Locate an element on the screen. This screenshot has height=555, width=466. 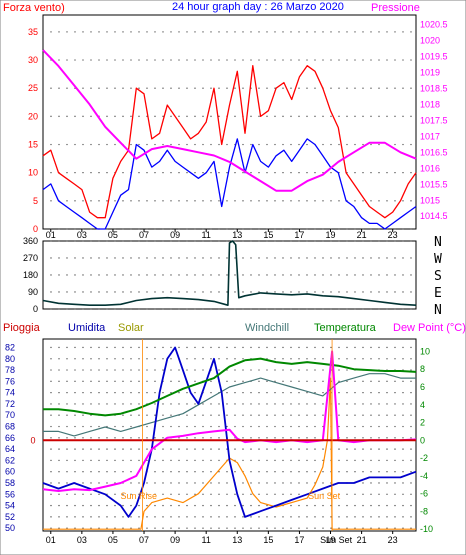
temperature-y-tick-label: 6 is located at coordinates (422, 387).